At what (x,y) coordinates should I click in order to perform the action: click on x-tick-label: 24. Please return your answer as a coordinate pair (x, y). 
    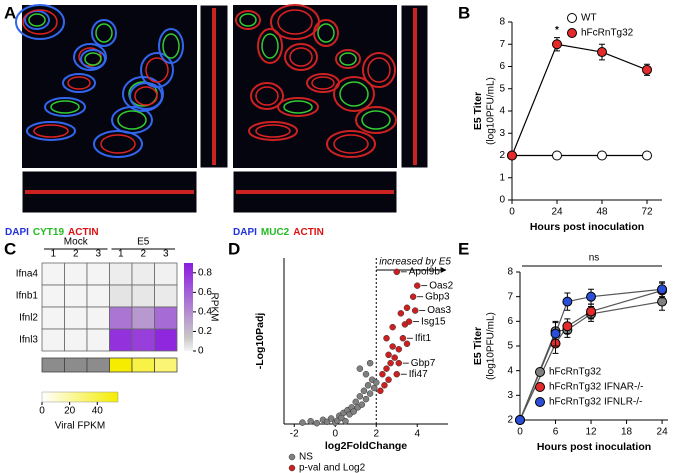
    Looking at the image, I should click on (557, 212).